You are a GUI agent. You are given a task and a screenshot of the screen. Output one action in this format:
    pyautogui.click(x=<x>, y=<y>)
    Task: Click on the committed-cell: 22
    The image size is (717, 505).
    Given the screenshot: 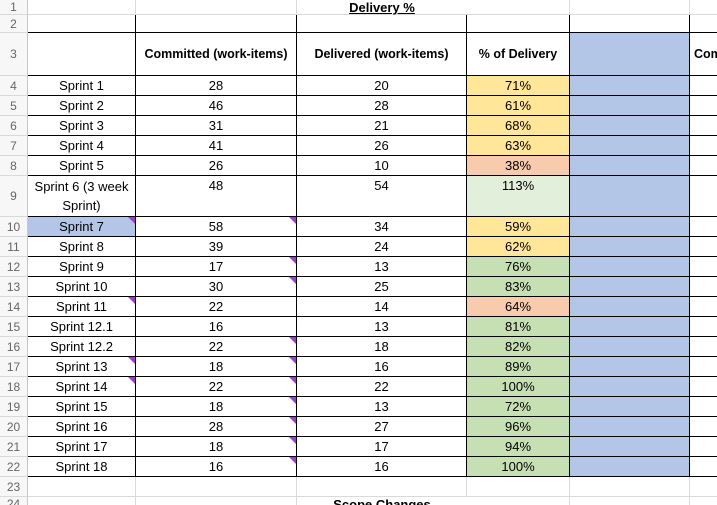 What is the action you would take?
    pyautogui.click(x=216, y=307)
    